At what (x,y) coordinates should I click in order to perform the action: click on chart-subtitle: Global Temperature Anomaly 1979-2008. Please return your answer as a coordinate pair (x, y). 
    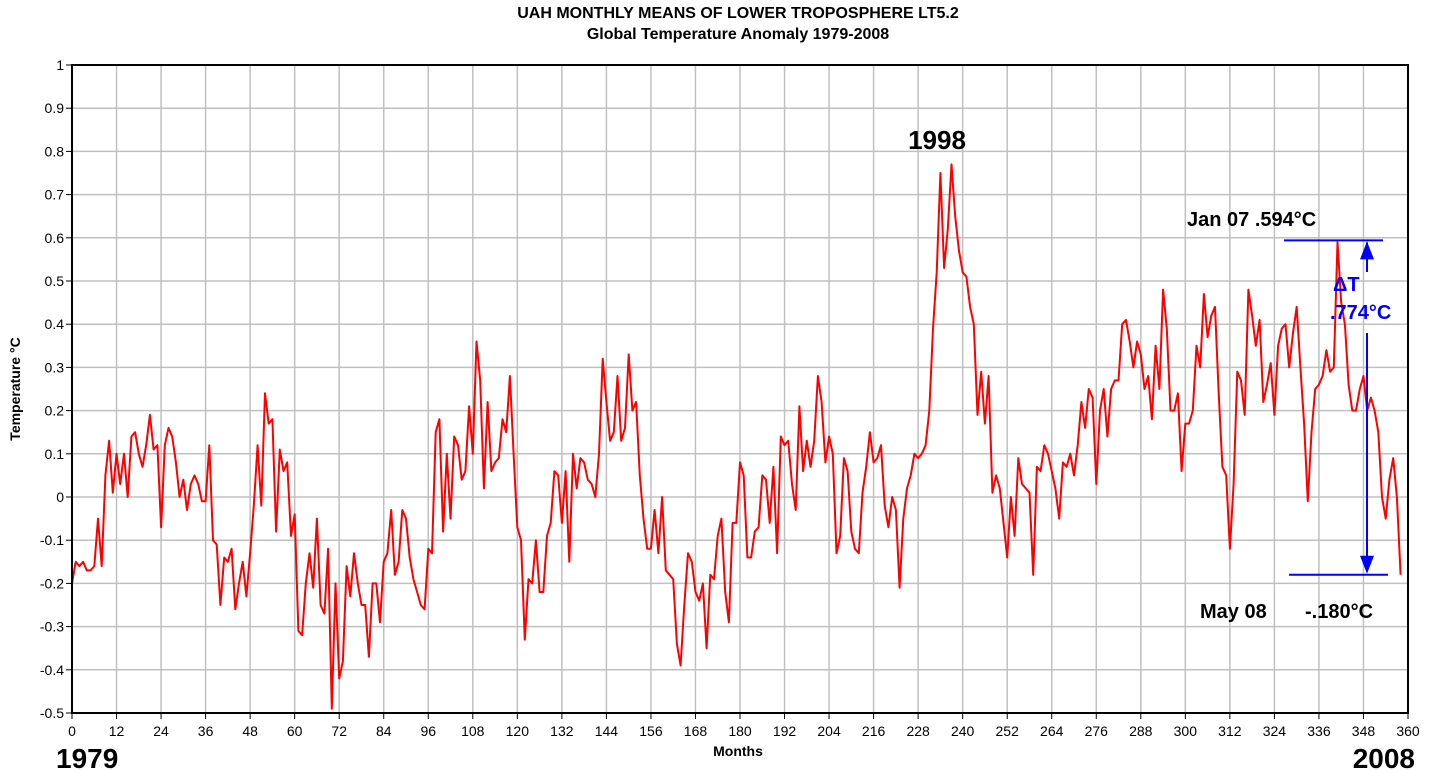
    Looking at the image, I should click on (738, 34).